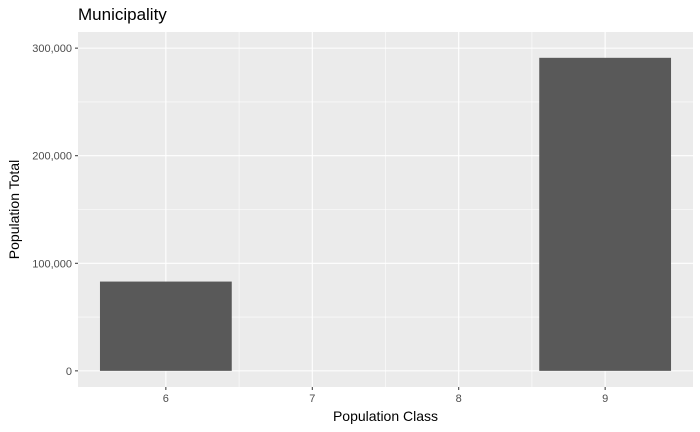 This screenshot has width=700, height=432. Describe the element at coordinates (312, 399) in the screenshot. I see `x-tick-label: 7` at that location.